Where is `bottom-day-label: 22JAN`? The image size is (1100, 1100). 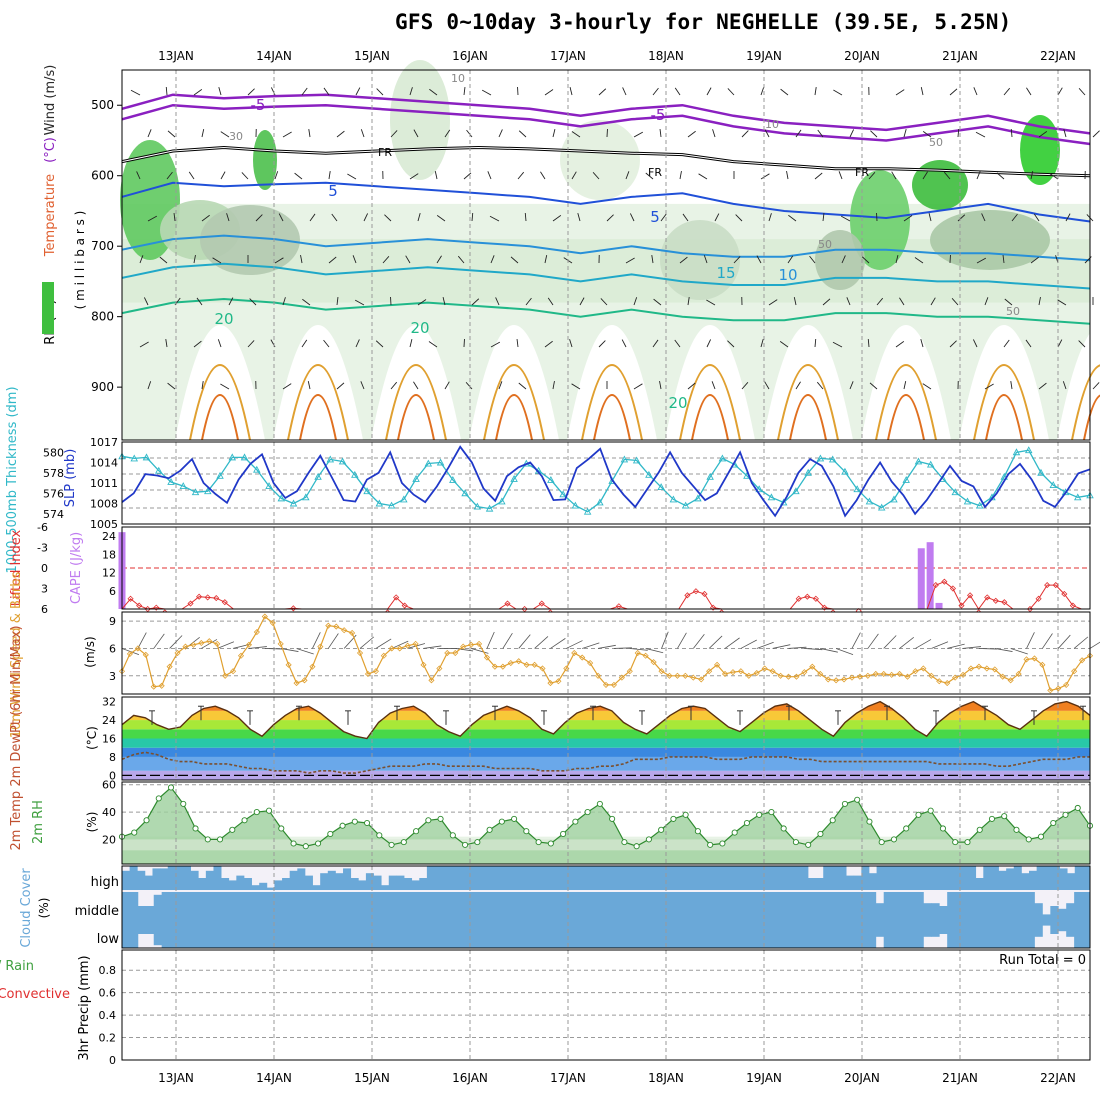 bottom-day-label: 22JAN is located at coordinates (1058, 1078).